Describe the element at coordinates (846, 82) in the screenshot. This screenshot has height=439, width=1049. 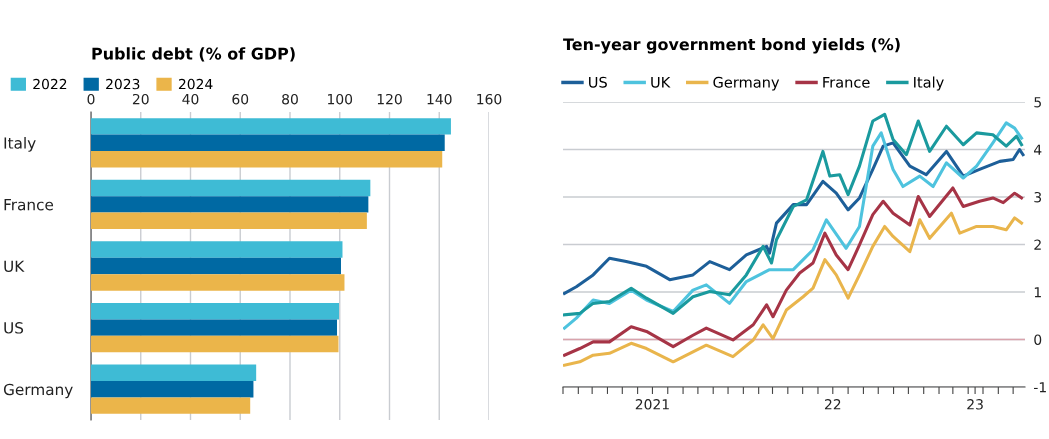
I see `legend-label: France` at that location.